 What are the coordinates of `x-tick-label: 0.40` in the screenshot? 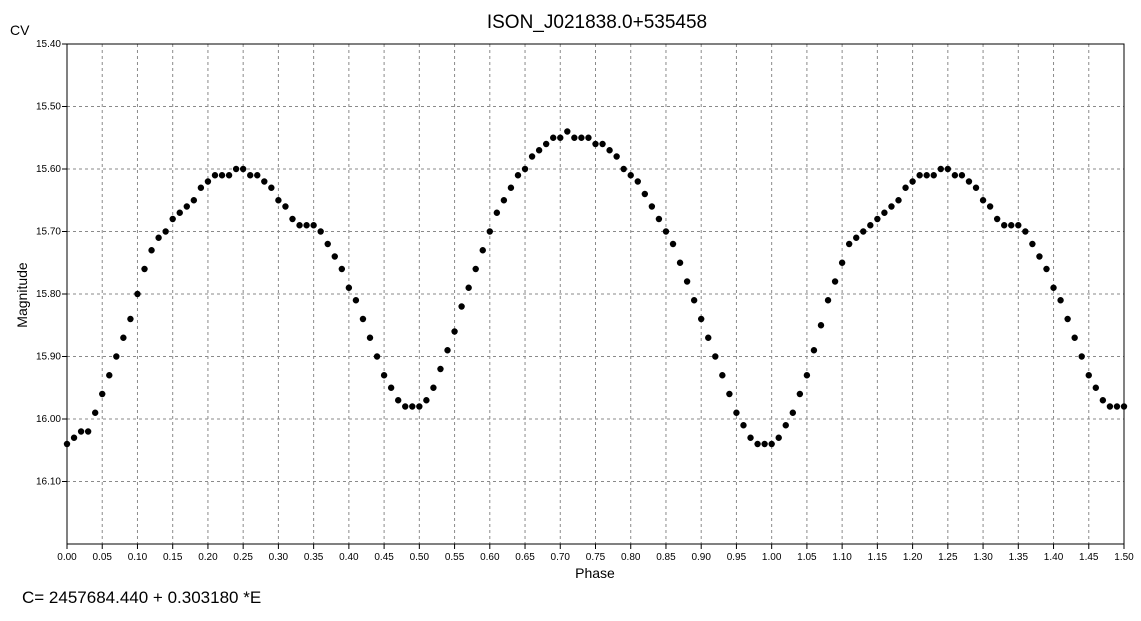 It's located at (349, 557).